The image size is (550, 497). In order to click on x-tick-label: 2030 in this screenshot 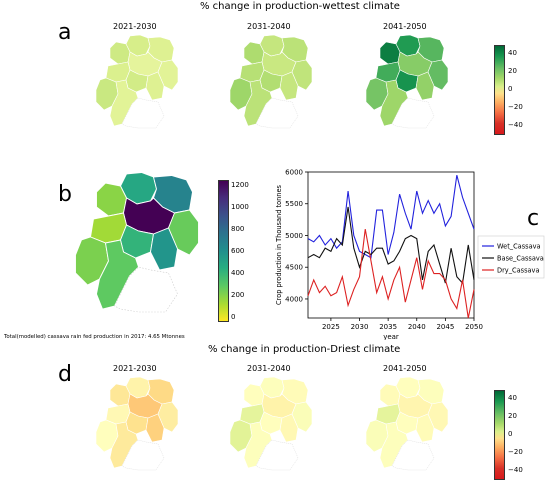, I will do `click(360, 327)`.